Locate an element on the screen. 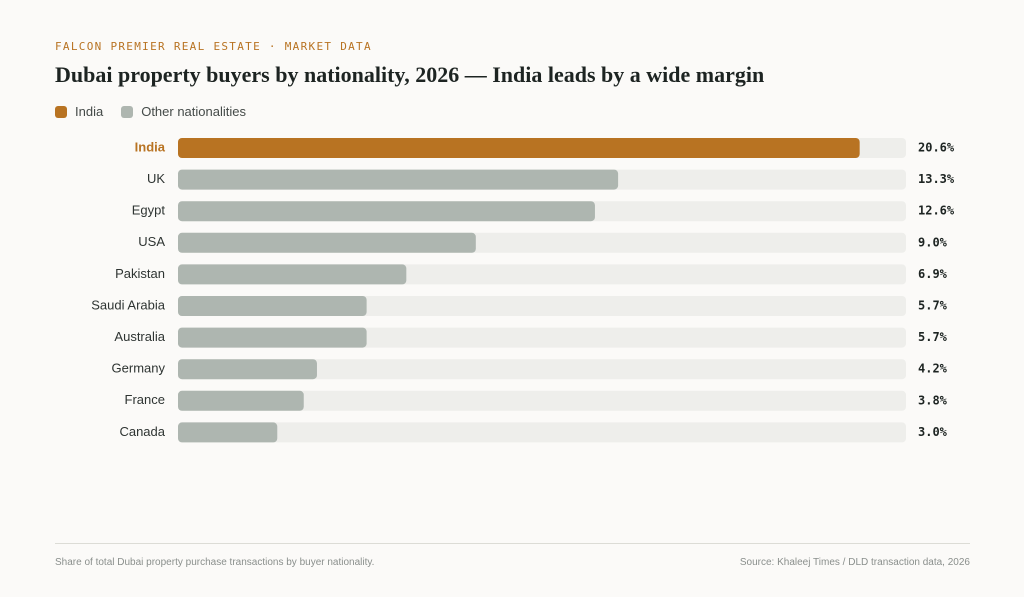 The width and height of the screenshot is (1024, 597). bar-france is located at coordinates (241, 400).